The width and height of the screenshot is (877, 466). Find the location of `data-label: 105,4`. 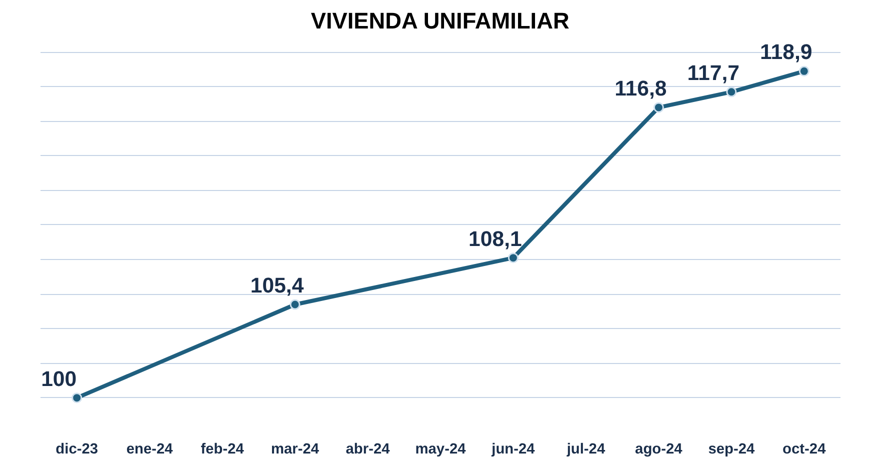

data-label: 105,4 is located at coordinates (277, 286).